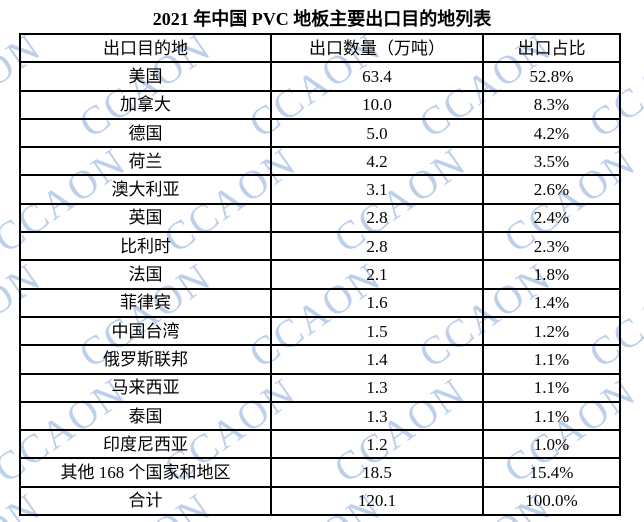 This screenshot has height=522, width=644. What do you see at coordinates (377, 331) in the screenshot?
I see `quantity-cell: 1.5` at bounding box center [377, 331].